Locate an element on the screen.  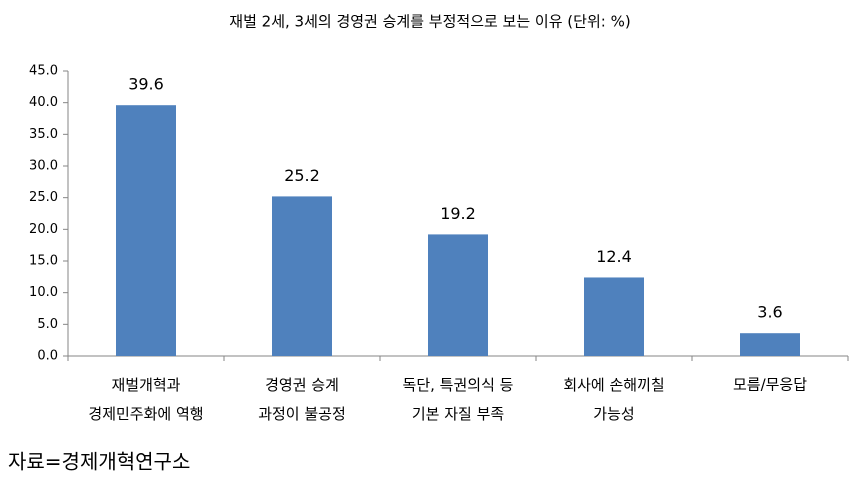
x-tick-label: 경영권 승계 과정이 불공정 is located at coordinates (302, 399).